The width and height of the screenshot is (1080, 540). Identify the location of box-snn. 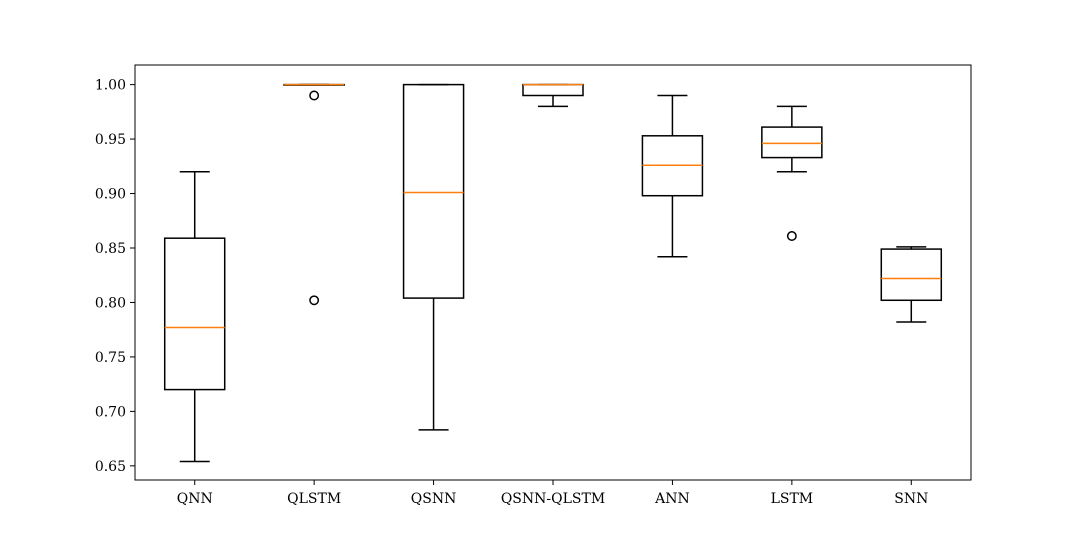
(911, 284).